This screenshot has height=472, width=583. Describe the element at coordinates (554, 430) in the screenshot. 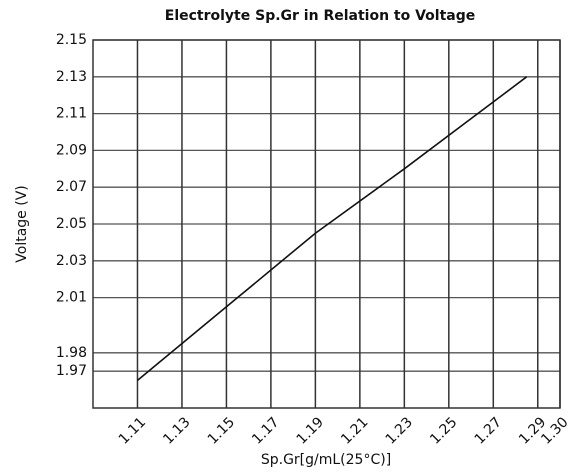

I see `x-tick-label: 1.30` at that location.